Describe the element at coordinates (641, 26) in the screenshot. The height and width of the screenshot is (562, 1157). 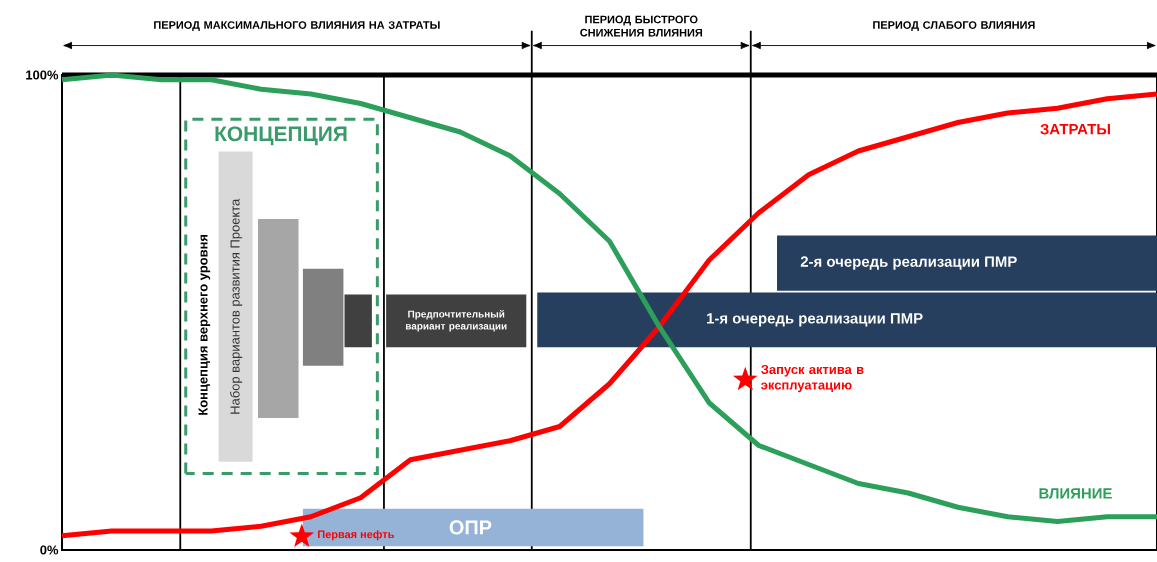
I see `text: ПЕРИОД БЫСТРОГО СНИЖЕНИЯ ВЛИЯНИЯ` at that location.